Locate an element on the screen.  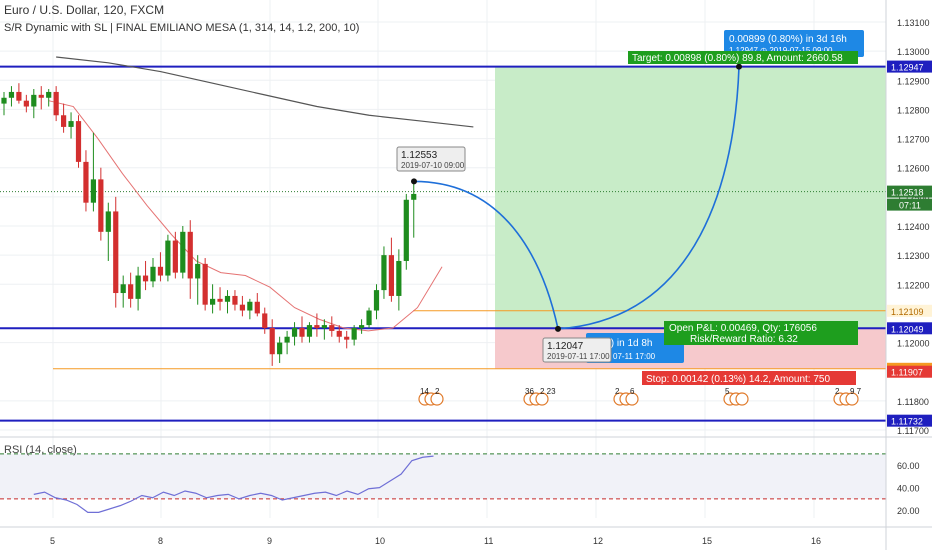
open-pnl-box is located at coordinates (761, 333).